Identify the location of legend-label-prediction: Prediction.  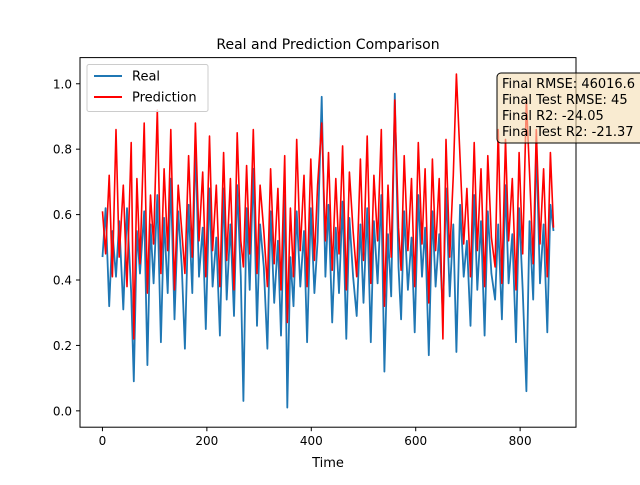
(164, 98).